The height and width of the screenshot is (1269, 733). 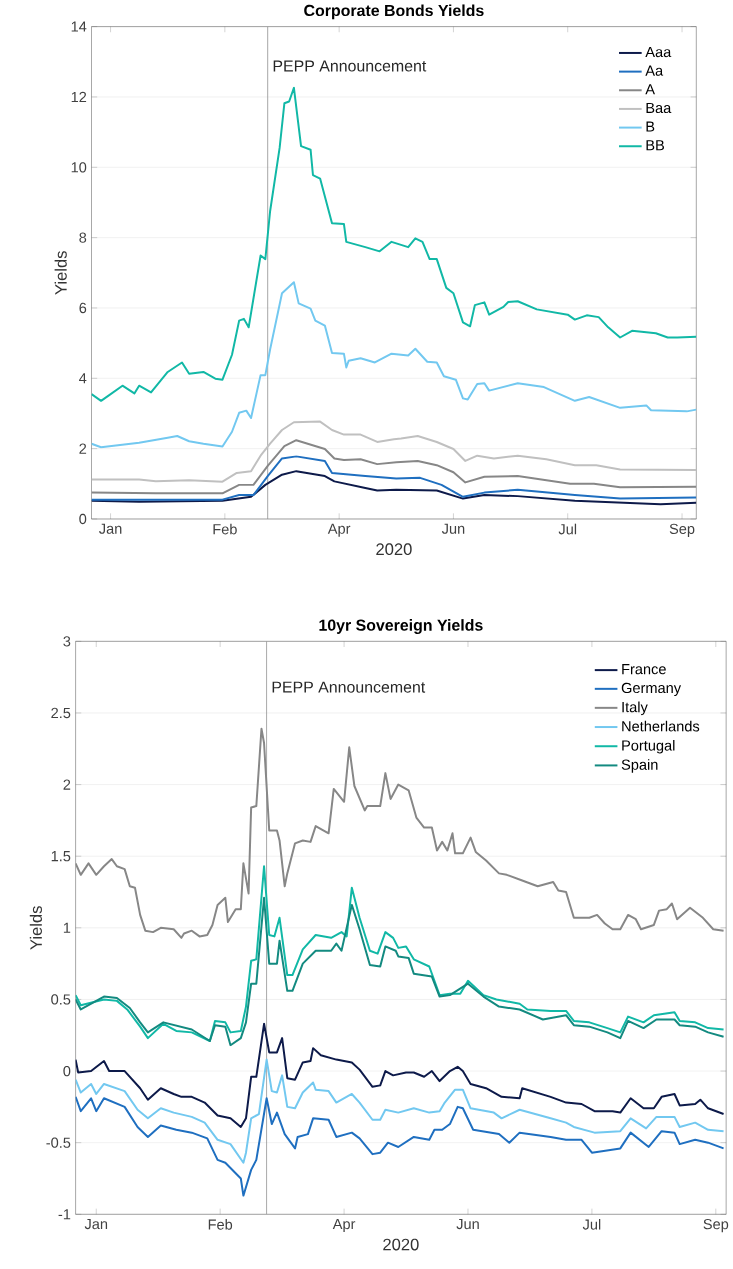 I want to click on legend-label: BB, so click(x=655, y=145).